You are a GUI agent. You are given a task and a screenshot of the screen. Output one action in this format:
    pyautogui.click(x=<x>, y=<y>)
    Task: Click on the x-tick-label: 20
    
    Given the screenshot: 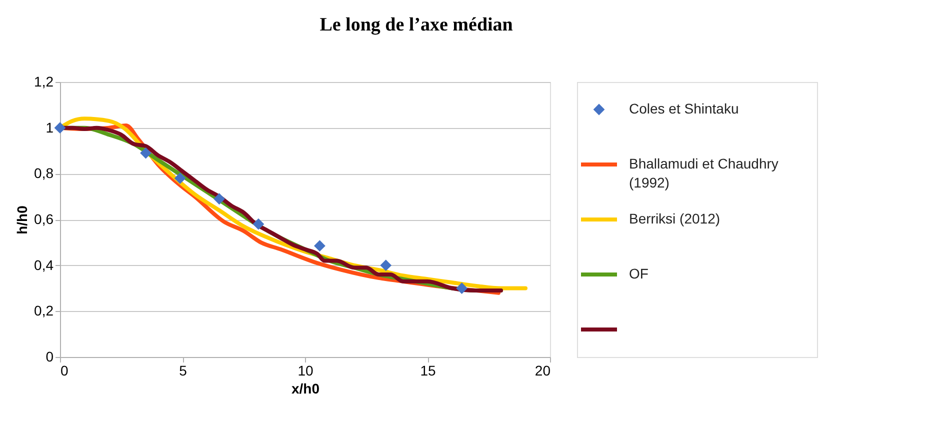 What is the action you would take?
    pyautogui.click(x=542, y=370)
    